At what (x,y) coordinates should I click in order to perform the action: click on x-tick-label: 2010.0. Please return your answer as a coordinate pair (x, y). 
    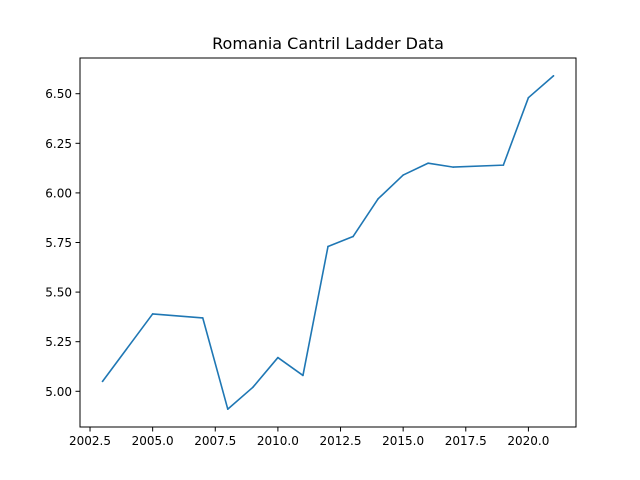
    Looking at the image, I should click on (278, 441).